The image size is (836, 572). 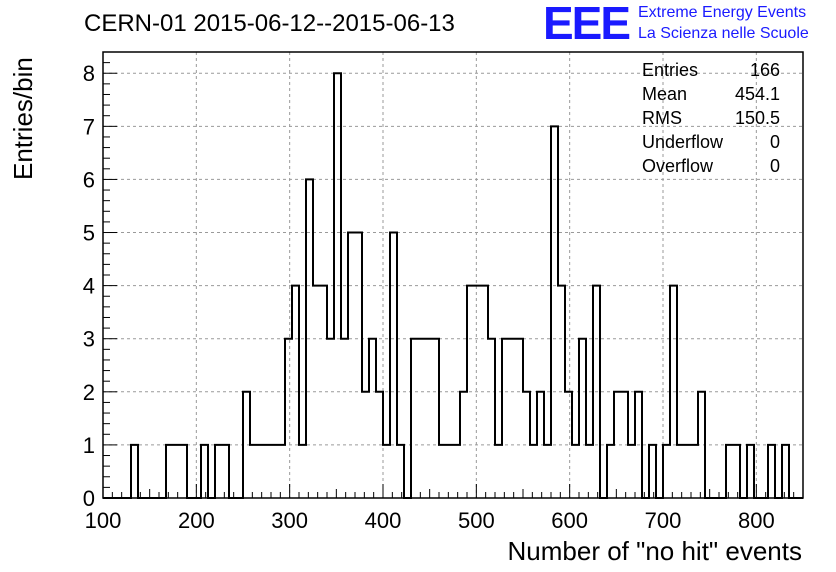 I want to click on y-tick-label: 4, so click(x=89, y=286).